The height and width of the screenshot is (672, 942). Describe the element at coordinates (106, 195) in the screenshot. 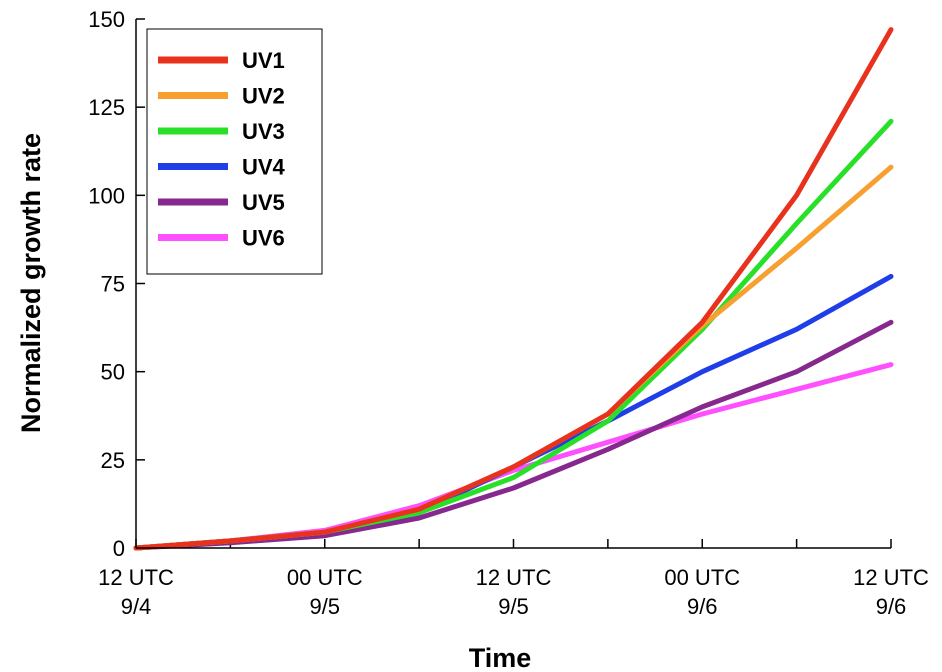

I see `y-tick-label: 100` at that location.